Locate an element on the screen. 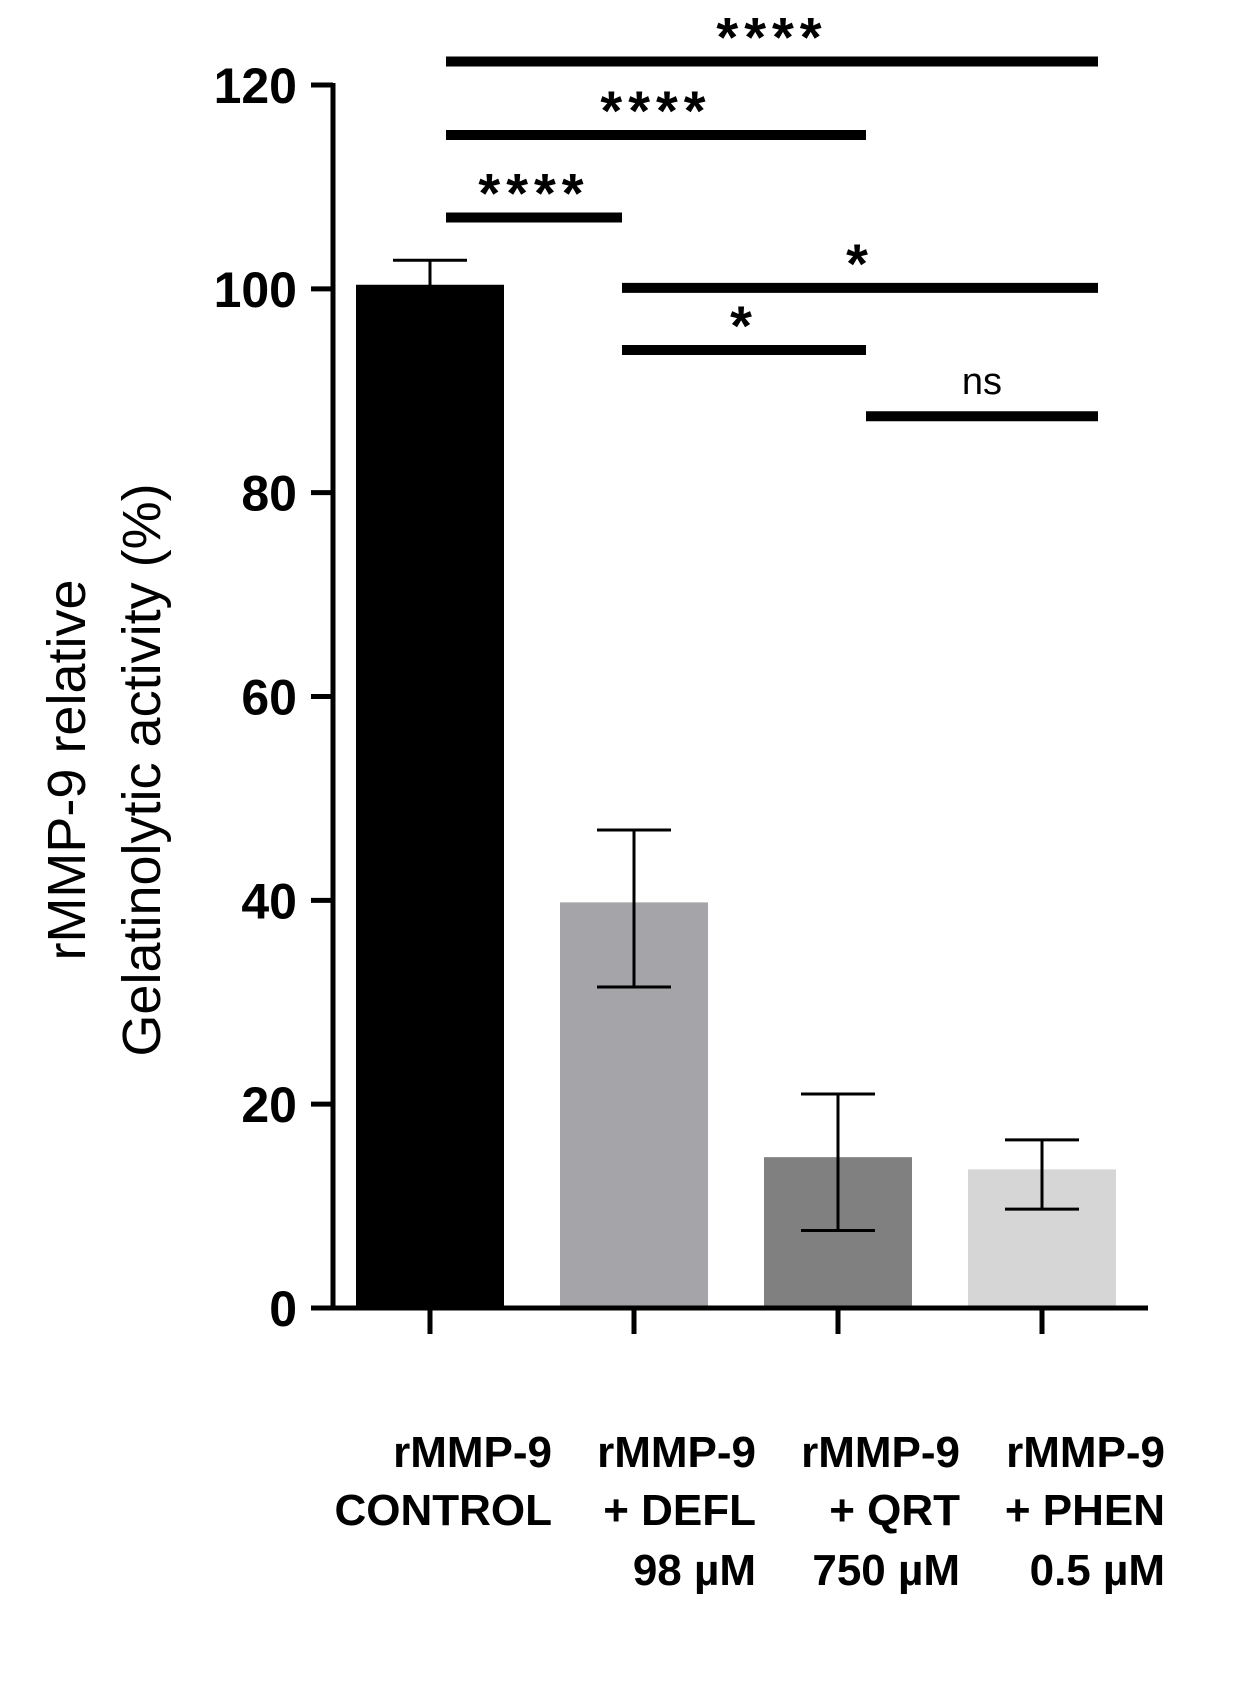  y-ticks: 0 20 40 60 80 100 120 is located at coordinates (273, 697).